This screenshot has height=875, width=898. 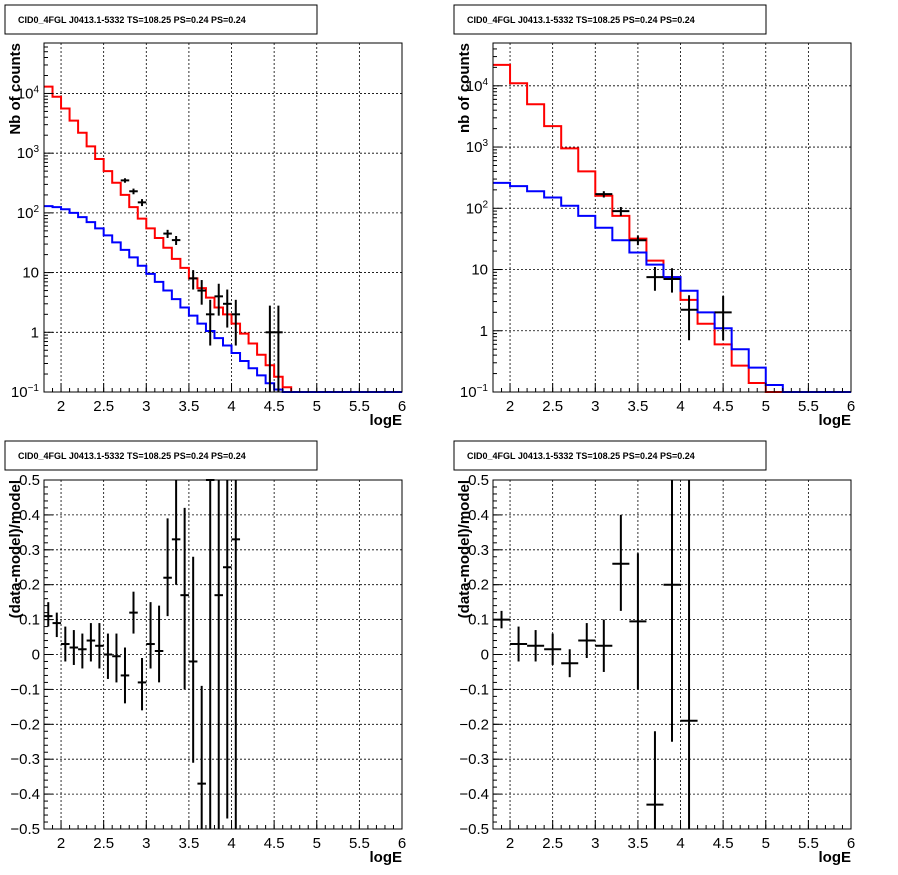 What do you see at coordinates (478, 620) in the screenshot?
I see `y-tick-label: 0.1` at bounding box center [478, 620].